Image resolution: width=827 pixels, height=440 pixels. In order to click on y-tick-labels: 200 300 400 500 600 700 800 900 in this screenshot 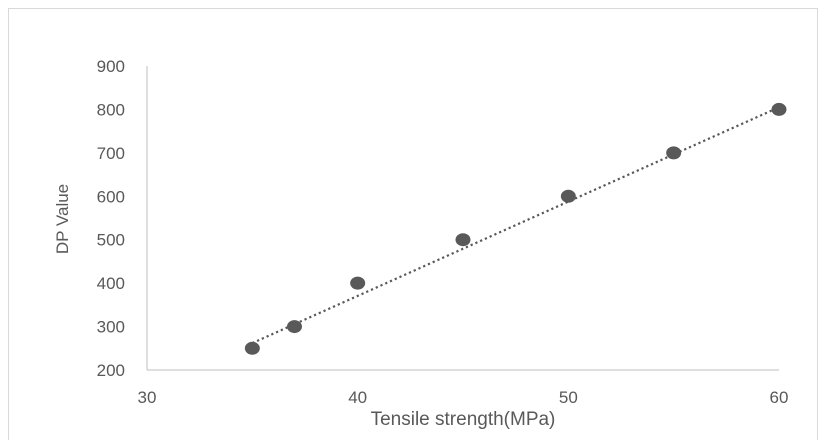, I will do `click(111, 218)`.